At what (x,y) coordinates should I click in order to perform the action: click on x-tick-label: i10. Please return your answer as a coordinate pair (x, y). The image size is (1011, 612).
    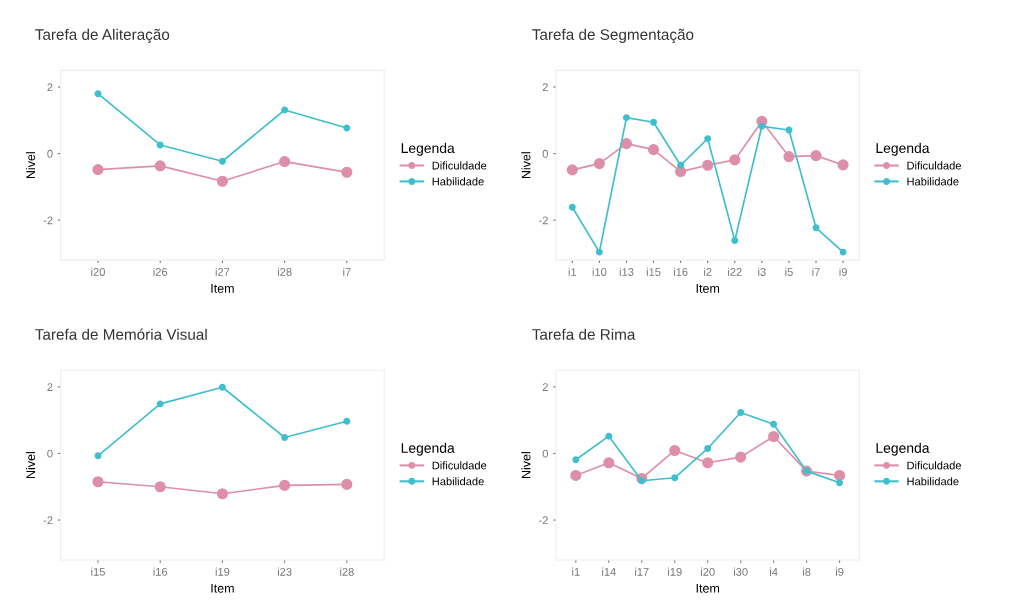
    Looking at the image, I should click on (599, 271).